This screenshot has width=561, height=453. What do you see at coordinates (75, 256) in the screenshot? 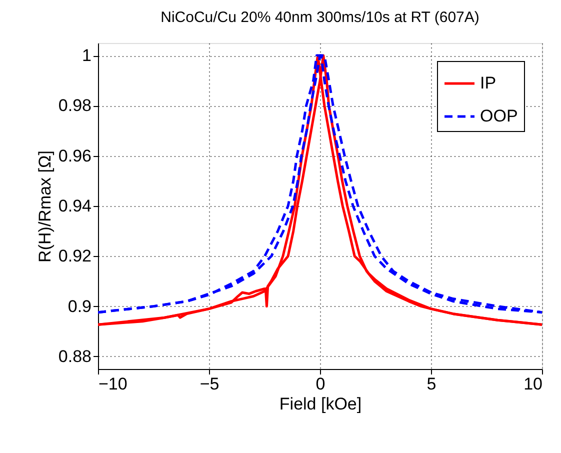
I see `y-tick-label: 0.92` at bounding box center [75, 256].